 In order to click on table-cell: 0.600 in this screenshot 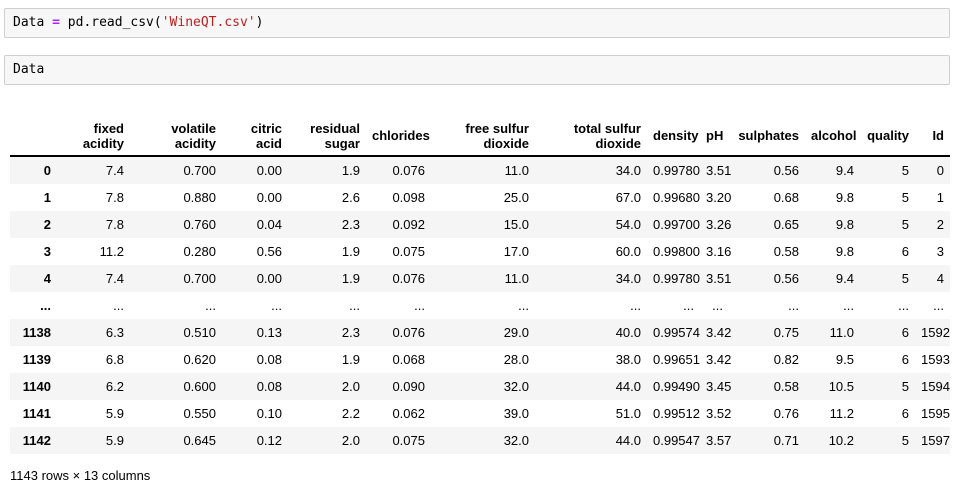, I will do `click(199, 387)`.